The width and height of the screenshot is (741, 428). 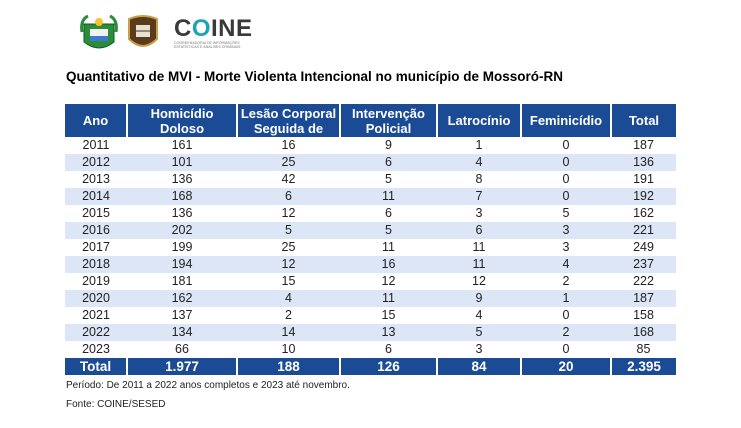 I want to click on table-row: 2016 202 5 5 6 3 221, so click(x=370, y=230).